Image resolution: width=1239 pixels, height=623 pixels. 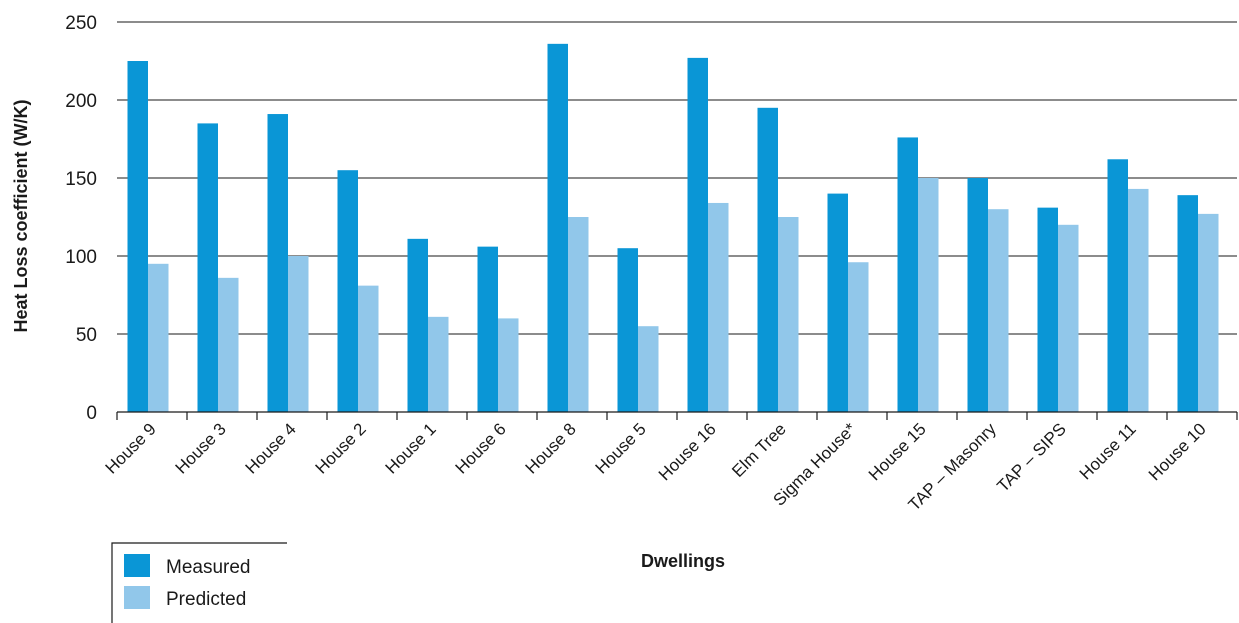 What do you see at coordinates (21, 215) in the screenshot?
I see `y-axis-title: Heat Loss coefficient (W/K)` at bounding box center [21, 215].